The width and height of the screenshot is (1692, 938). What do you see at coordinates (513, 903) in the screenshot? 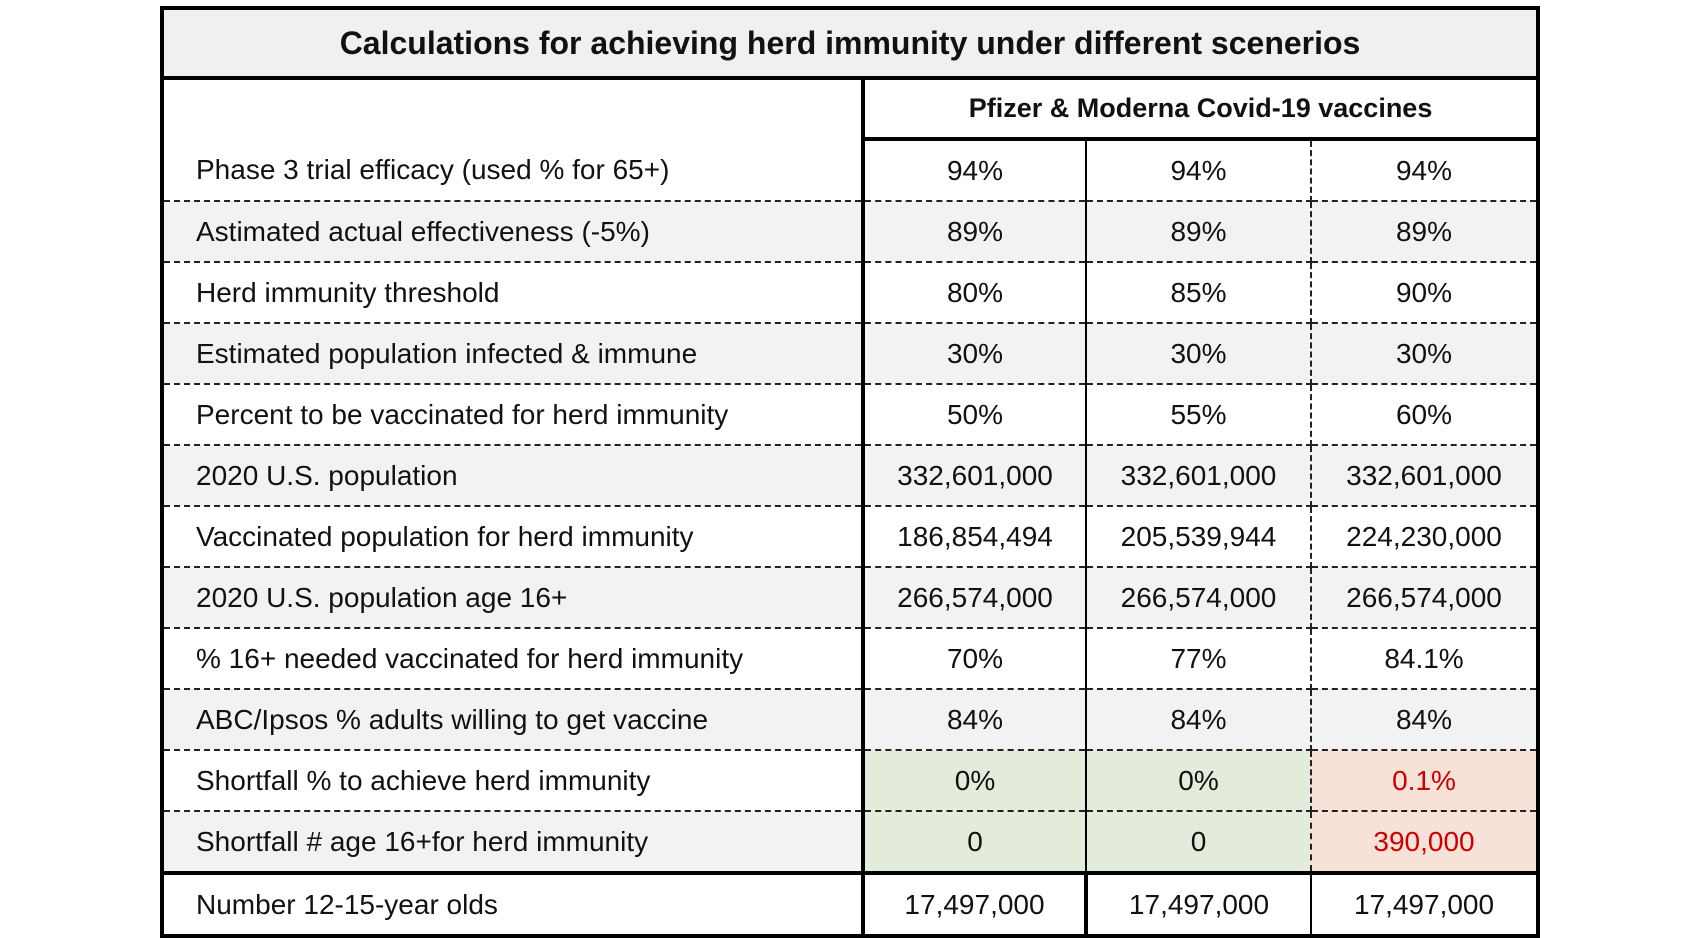
I see `row-label: Number 12-15-year olds` at bounding box center [513, 903].